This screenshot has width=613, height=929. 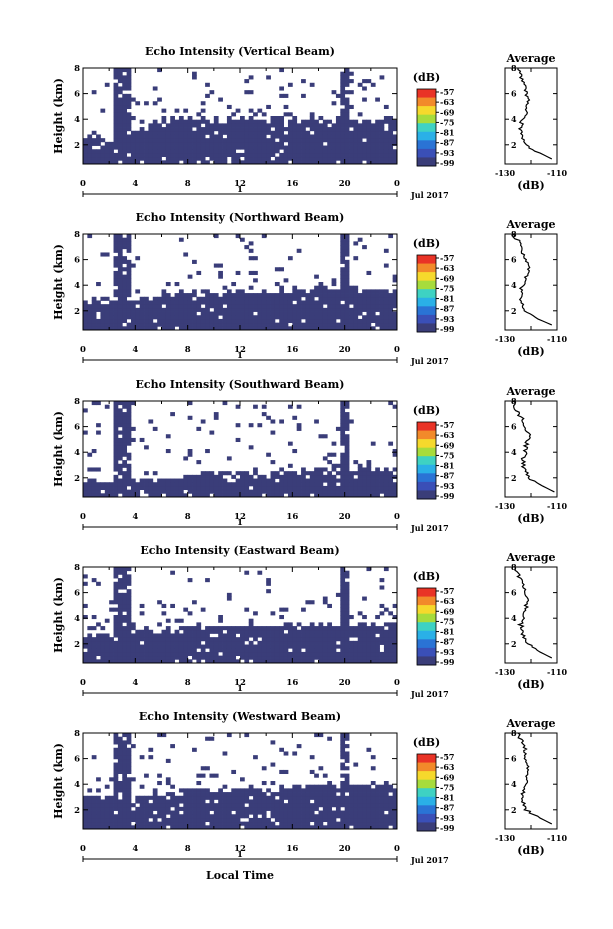 I want to click on colorbar-tick-label: -81, so click(x=447, y=798).